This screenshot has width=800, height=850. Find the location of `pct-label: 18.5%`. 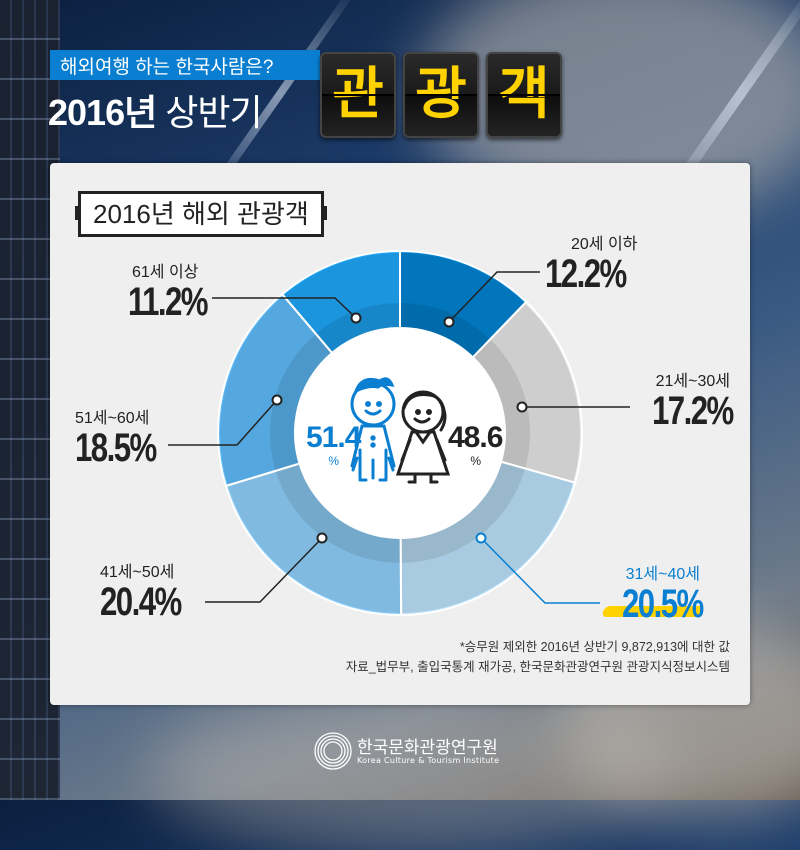

pct-label: 18.5% is located at coordinates (116, 448).